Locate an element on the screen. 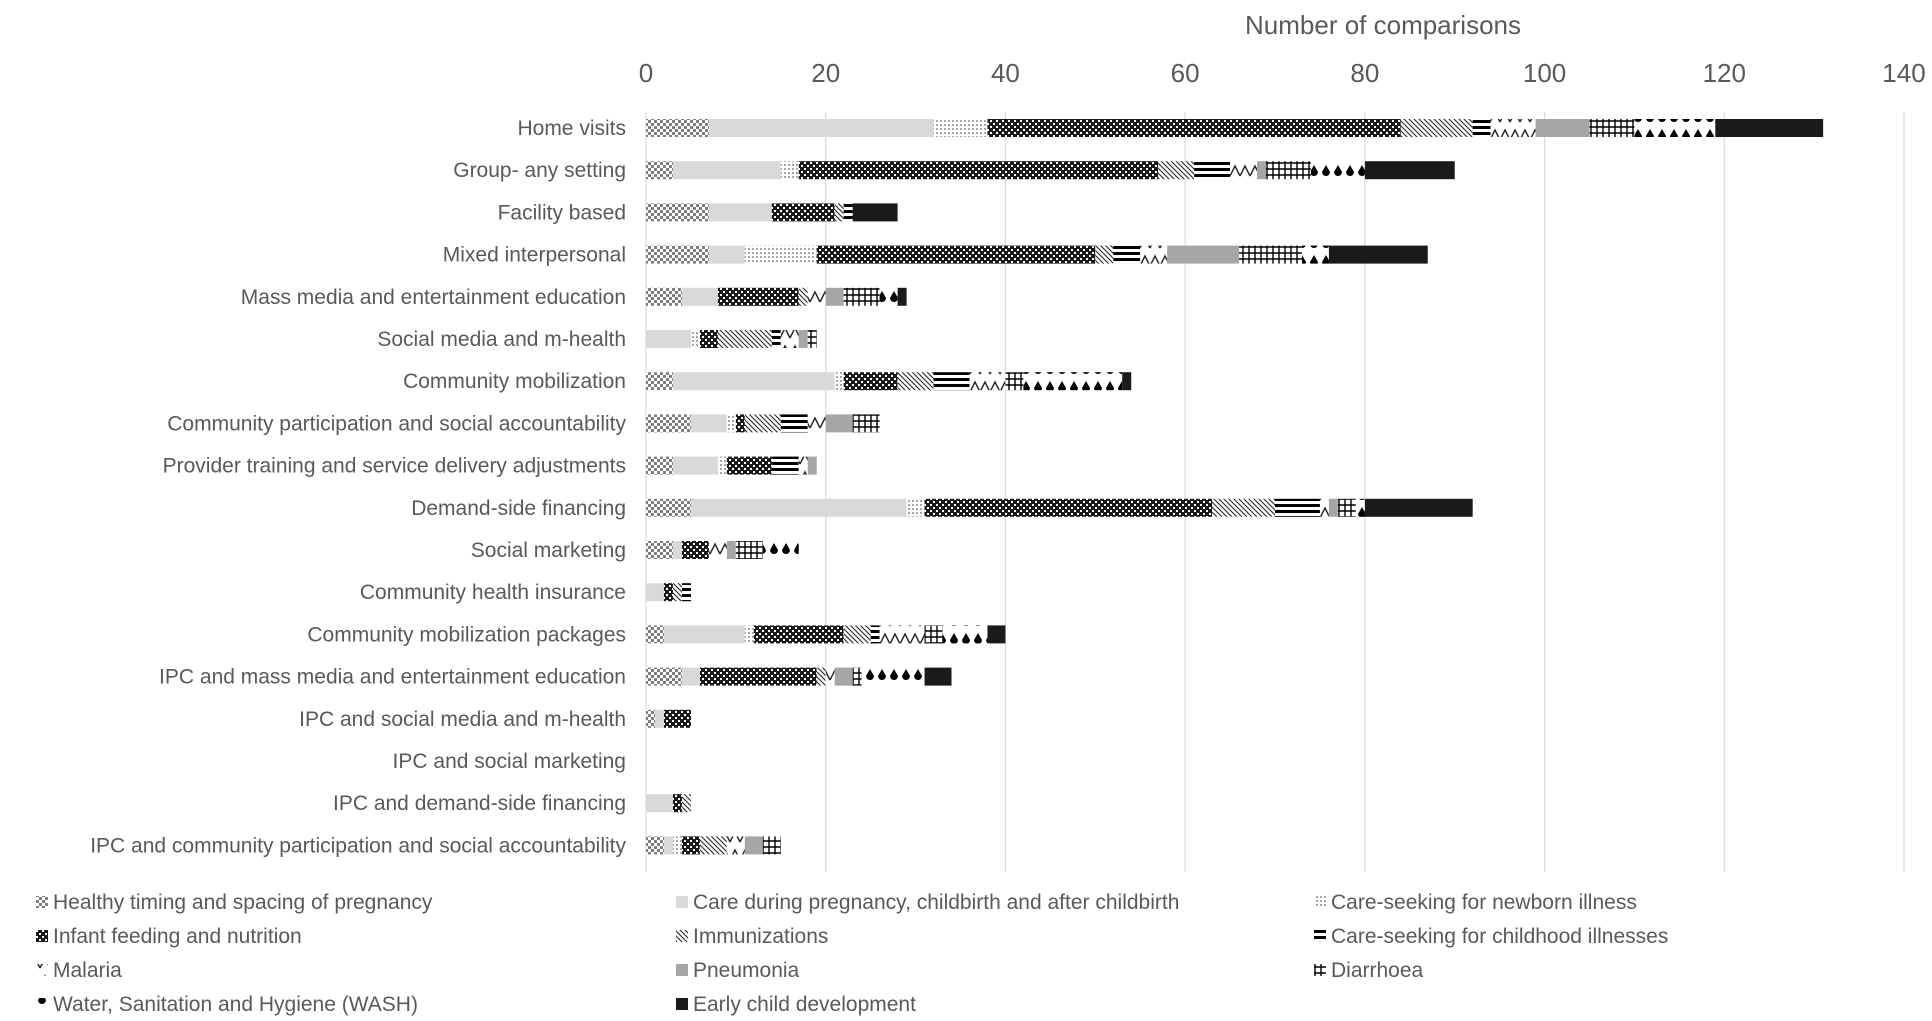 The height and width of the screenshot is (1021, 1932). category-label: Community mobilization packages is located at coordinates (466, 634).